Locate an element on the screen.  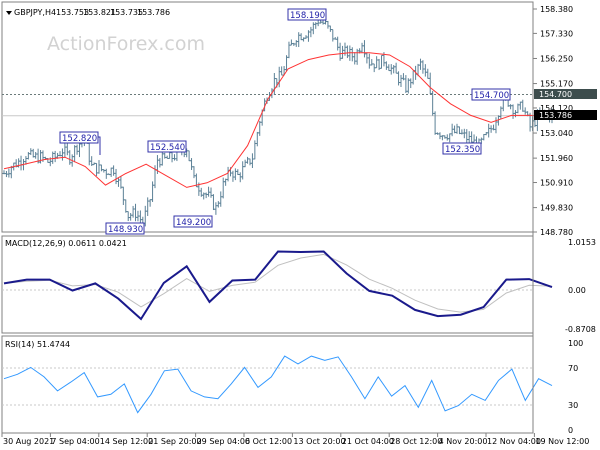
price-tick: 157.330 is located at coordinates (556, 33).